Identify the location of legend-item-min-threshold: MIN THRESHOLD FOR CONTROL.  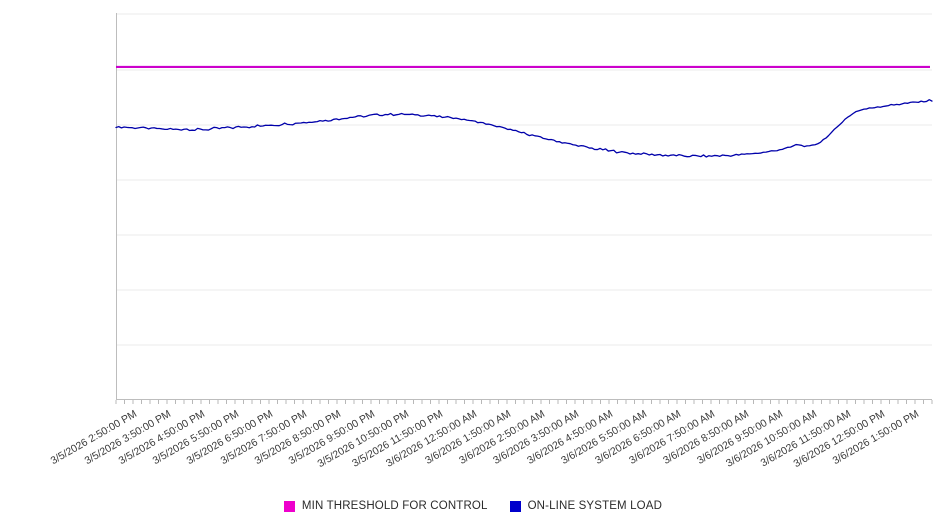
(385, 506).